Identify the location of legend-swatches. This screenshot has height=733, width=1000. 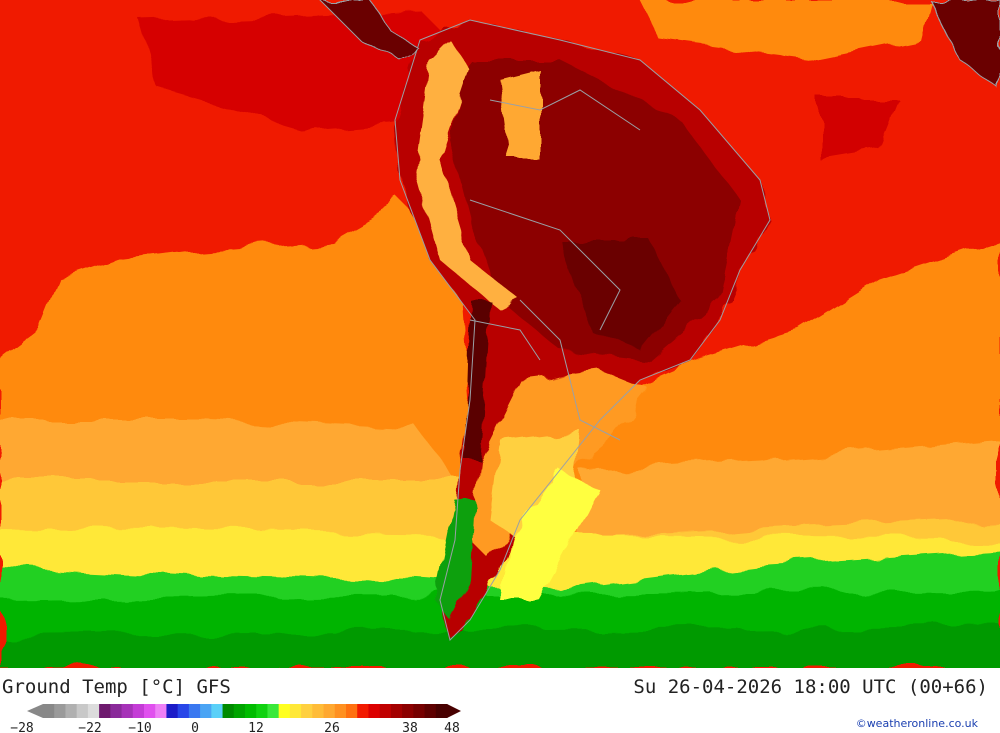
(244, 711).